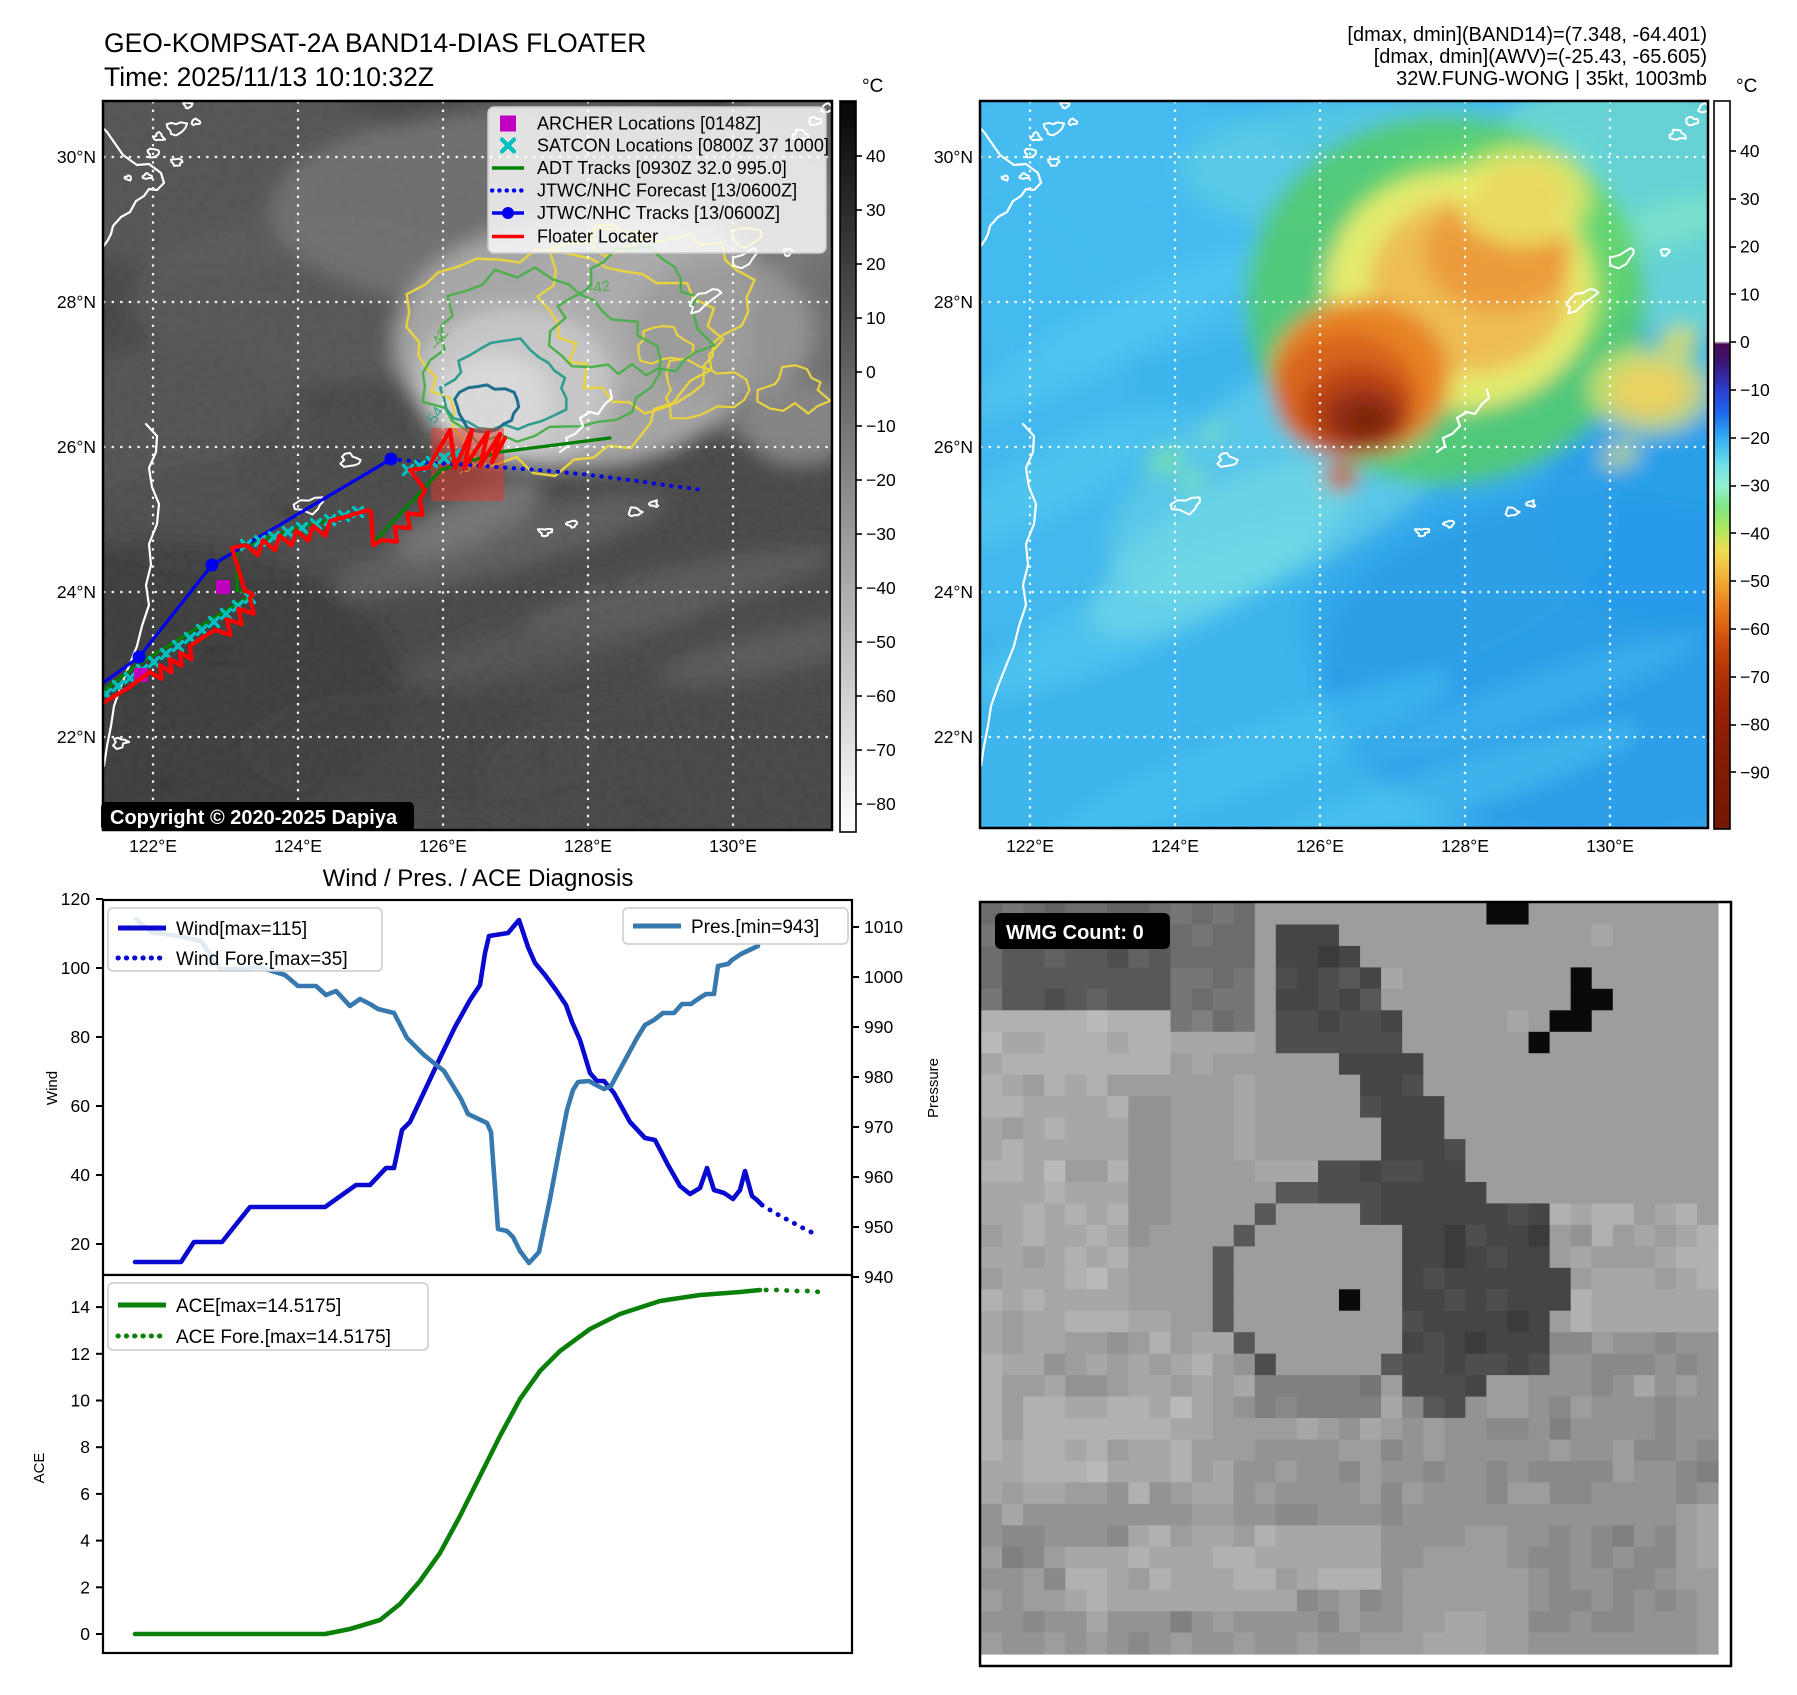  What do you see at coordinates (75, 968) in the screenshot?
I see `svg-text: 100` at bounding box center [75, 968].